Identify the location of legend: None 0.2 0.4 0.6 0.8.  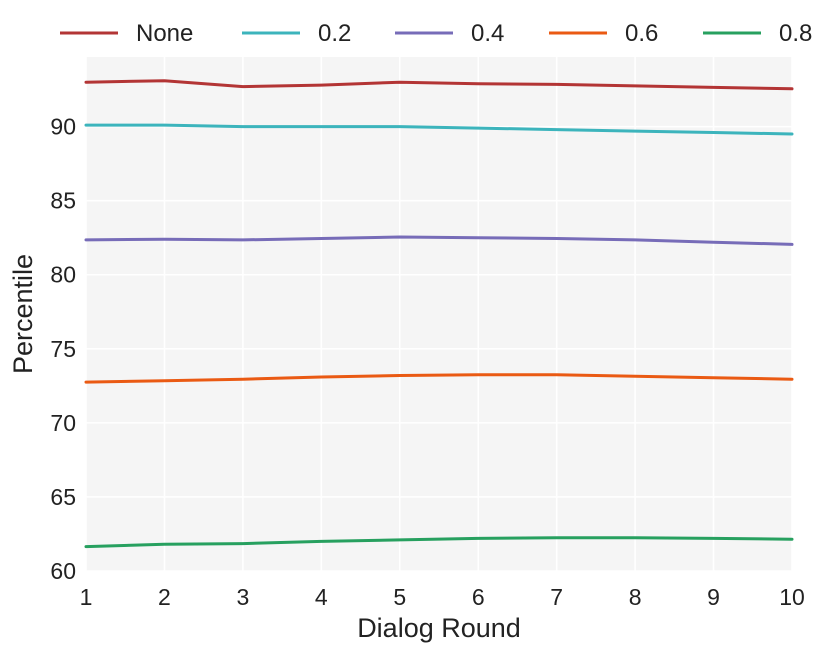
(436, 33).